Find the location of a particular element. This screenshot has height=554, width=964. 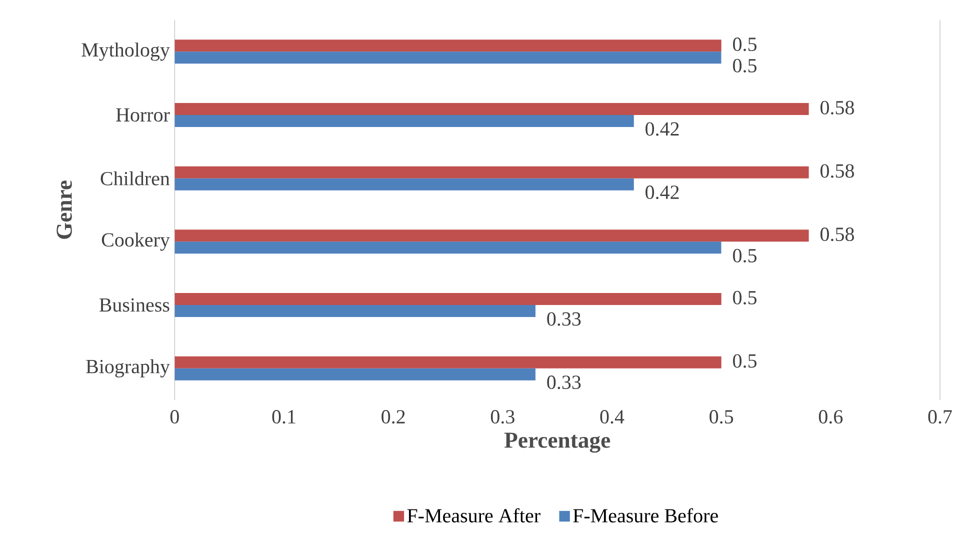

x-tick-label: 0.4 is located at coordinates (612, 417).